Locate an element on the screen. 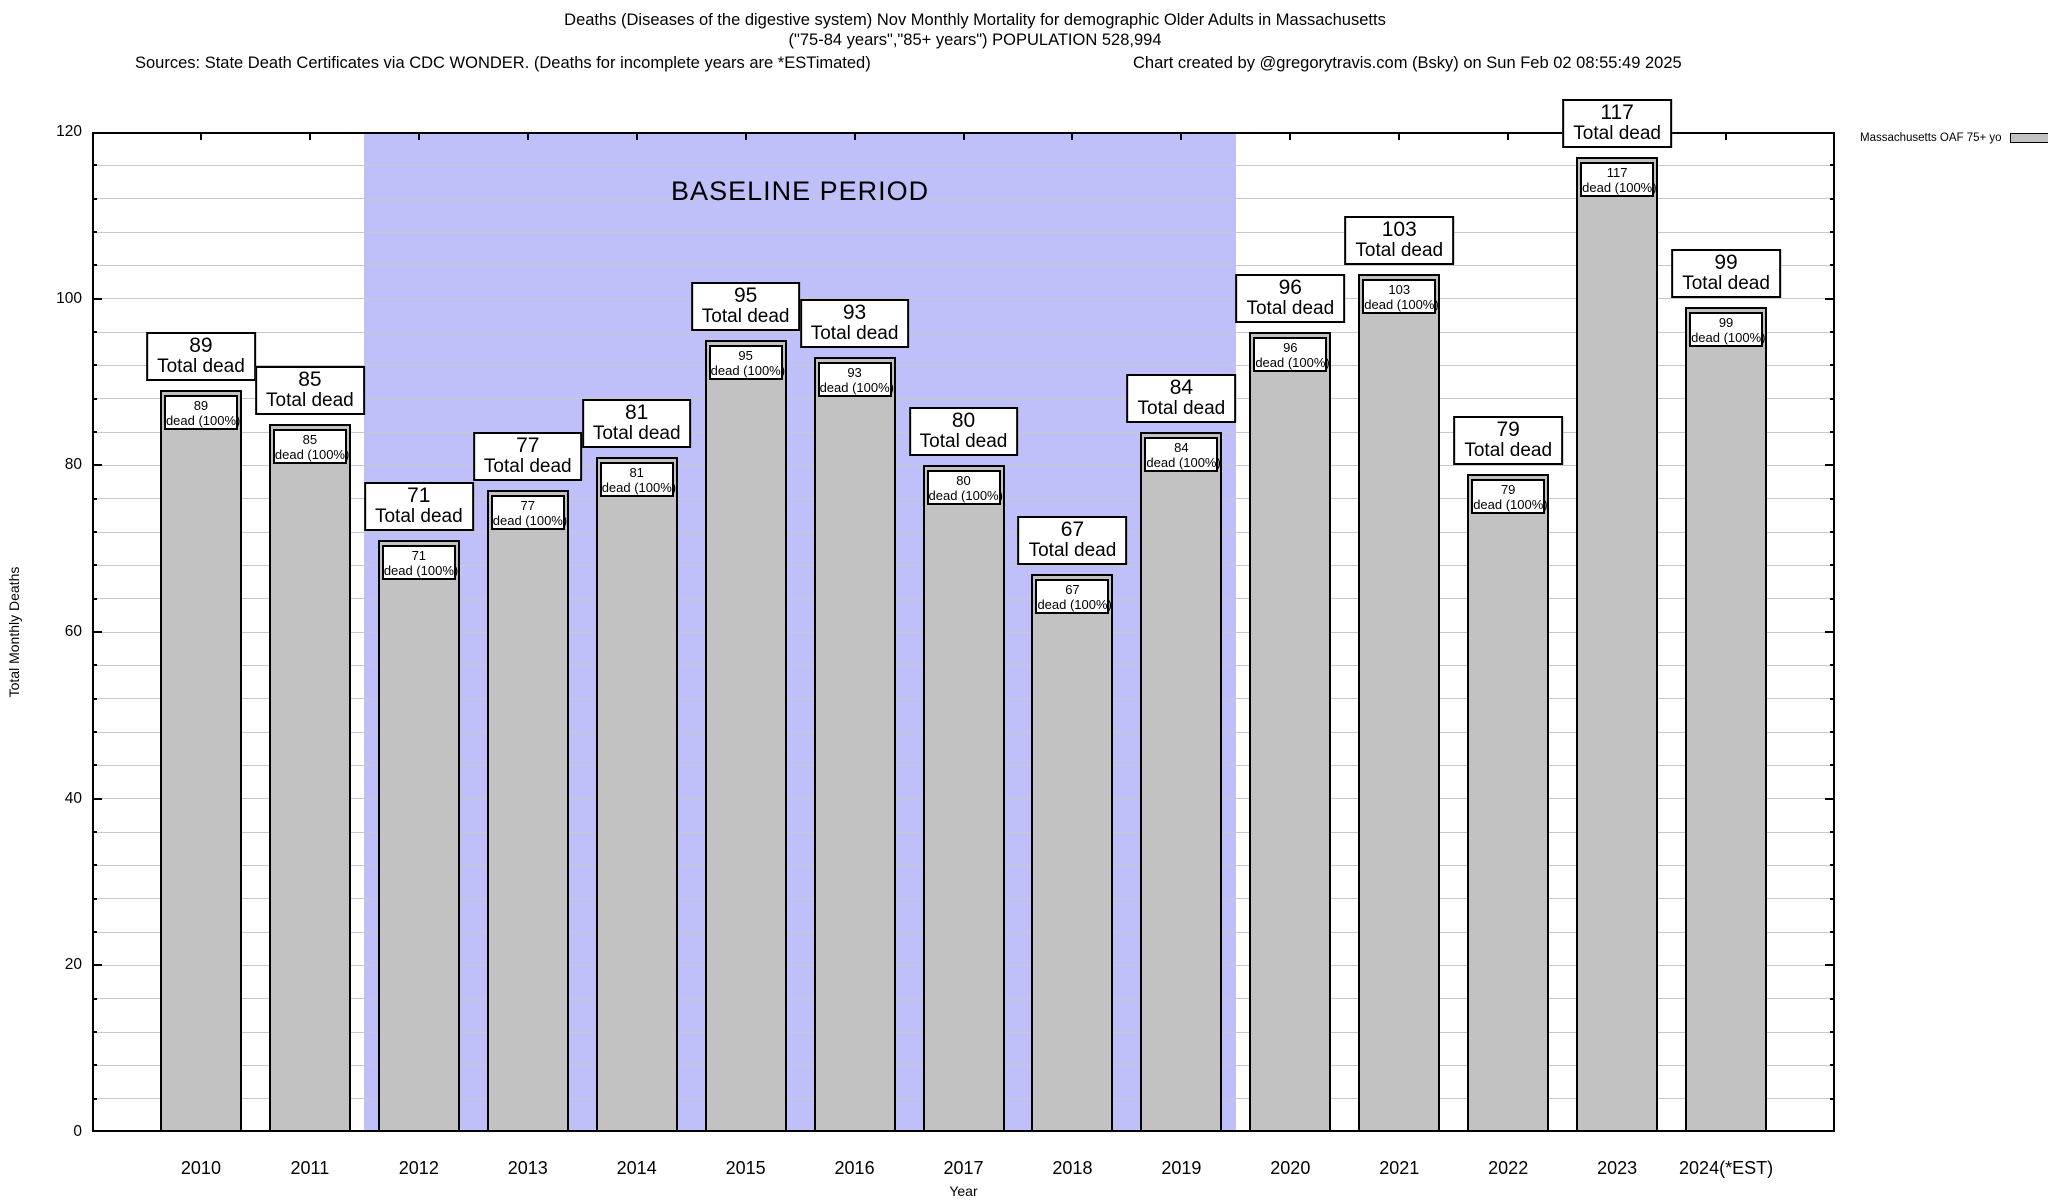 The height and width of the screenshot is (1200, 2048). bar-2010 is located at coordinates (200, 761).